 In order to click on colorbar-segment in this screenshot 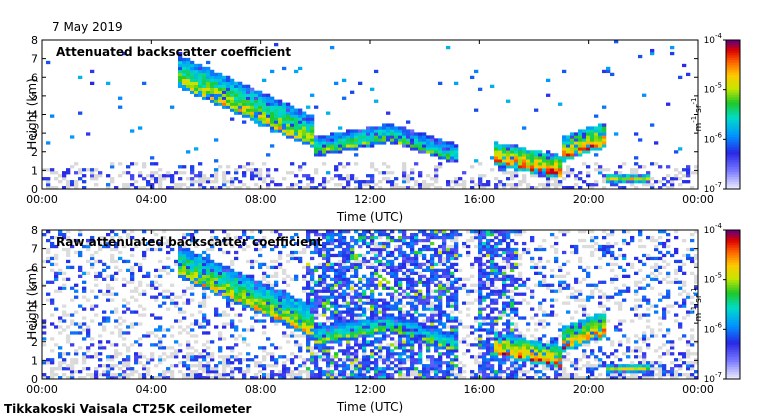, I will do `click(733, 51)`.